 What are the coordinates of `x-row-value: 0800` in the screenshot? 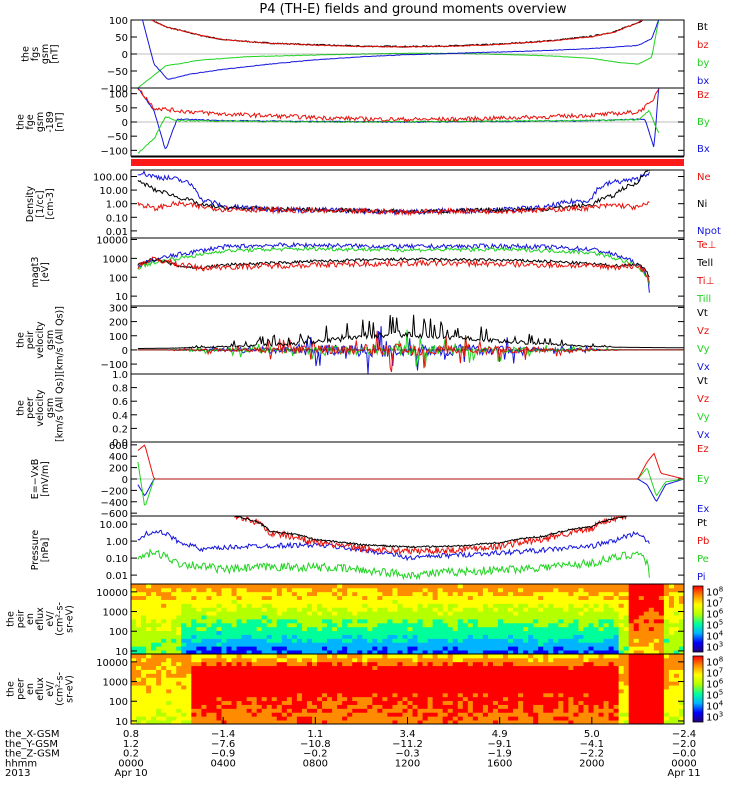 It's located at (315, 763).